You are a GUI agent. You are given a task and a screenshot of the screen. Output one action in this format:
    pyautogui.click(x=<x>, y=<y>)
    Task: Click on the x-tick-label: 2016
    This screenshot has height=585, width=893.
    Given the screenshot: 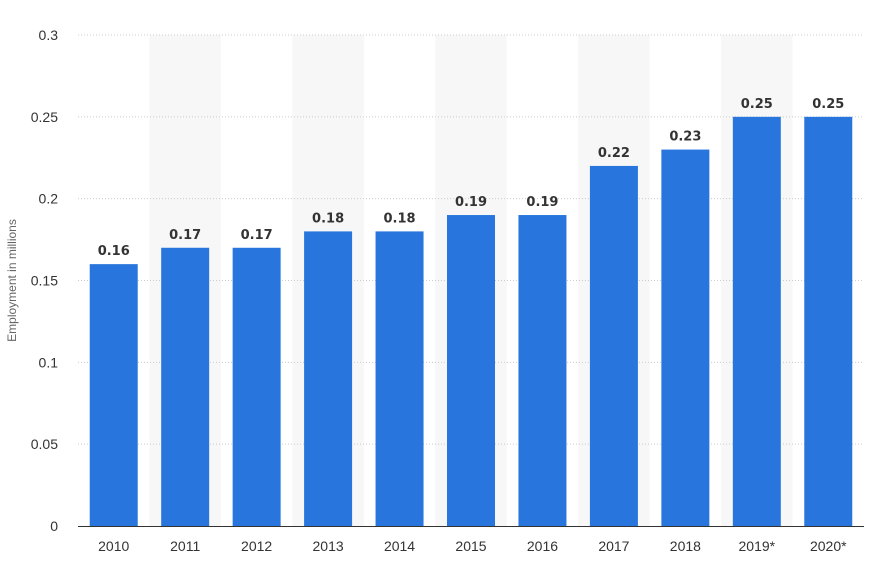 What is the action you would take?
    pyautogui.click(x=542, y=546)
    